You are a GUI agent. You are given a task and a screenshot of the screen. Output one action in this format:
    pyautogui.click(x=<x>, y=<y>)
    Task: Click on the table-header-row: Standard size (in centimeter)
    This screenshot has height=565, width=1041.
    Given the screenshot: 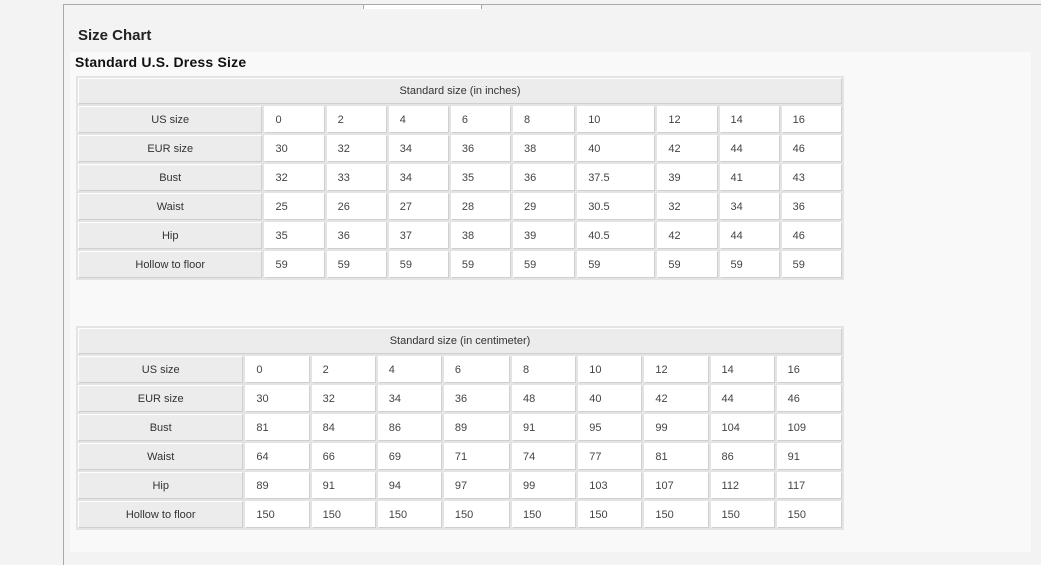 What is the action you would take?
    pyautogui.click(x=460, y=341)
    